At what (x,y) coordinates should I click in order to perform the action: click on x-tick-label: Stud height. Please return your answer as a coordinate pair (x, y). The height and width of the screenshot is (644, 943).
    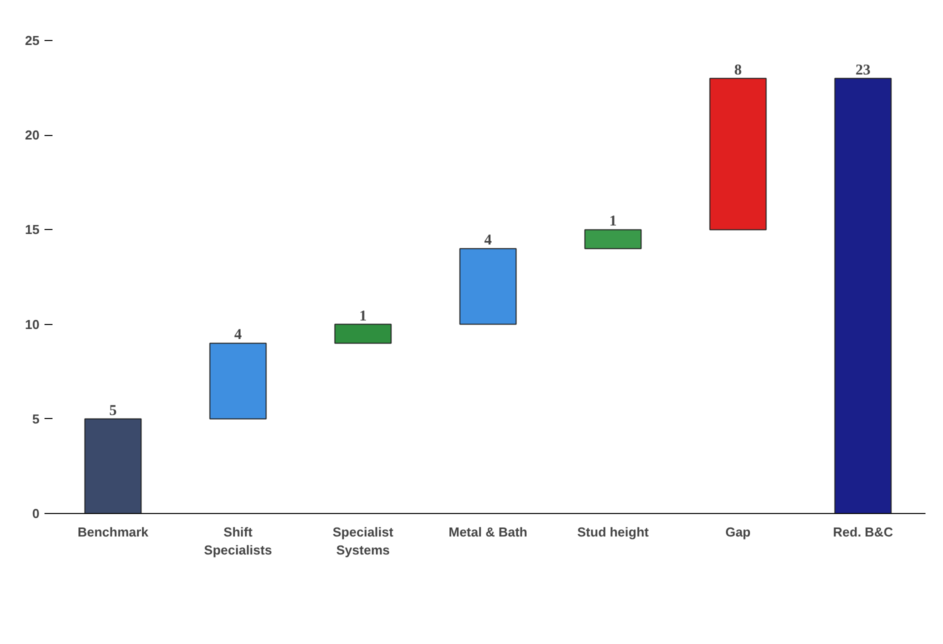
    Looking at the image, I should click on (613, 532).